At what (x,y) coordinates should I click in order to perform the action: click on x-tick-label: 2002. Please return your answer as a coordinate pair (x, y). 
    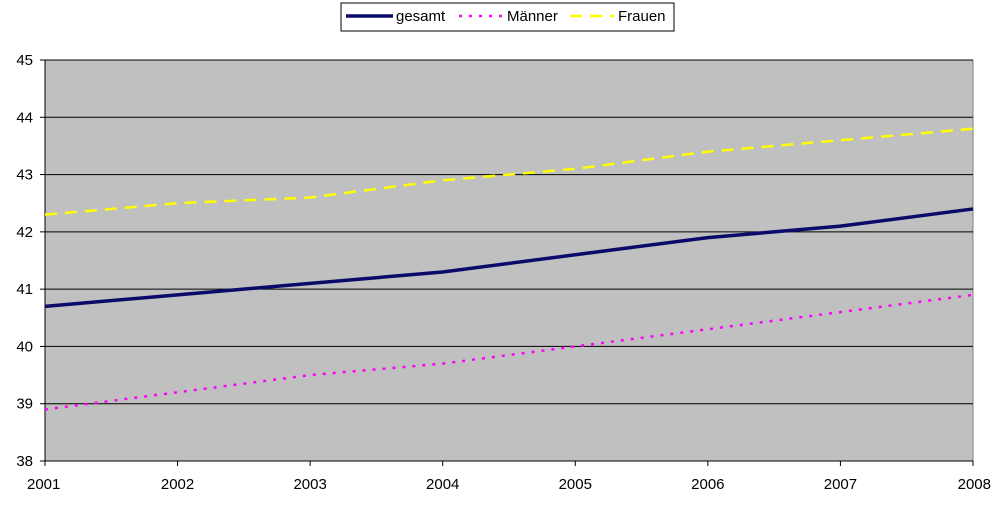
    Looking at the image, I should click on (177, 484).